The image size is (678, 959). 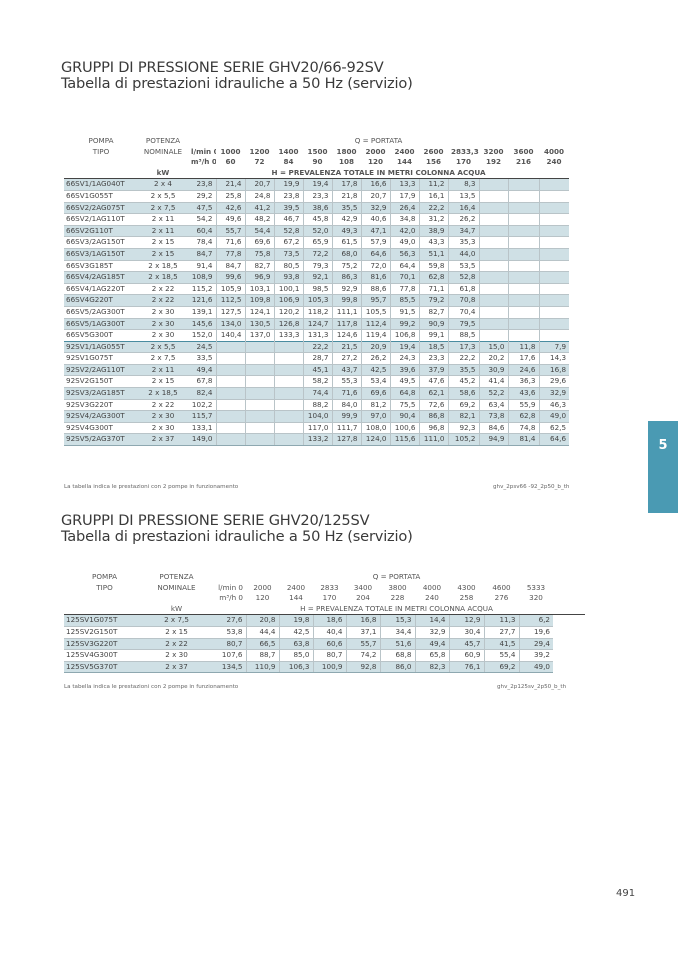 I want to click on head-value: 30,4, so click(x=466, y=632).